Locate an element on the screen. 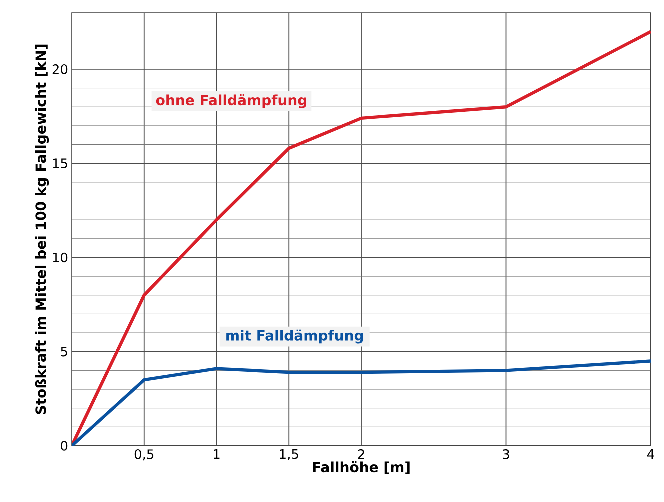 This screenshot has width=664, height=502. y-tick-label: 0 is located at coordinates (64, 446).